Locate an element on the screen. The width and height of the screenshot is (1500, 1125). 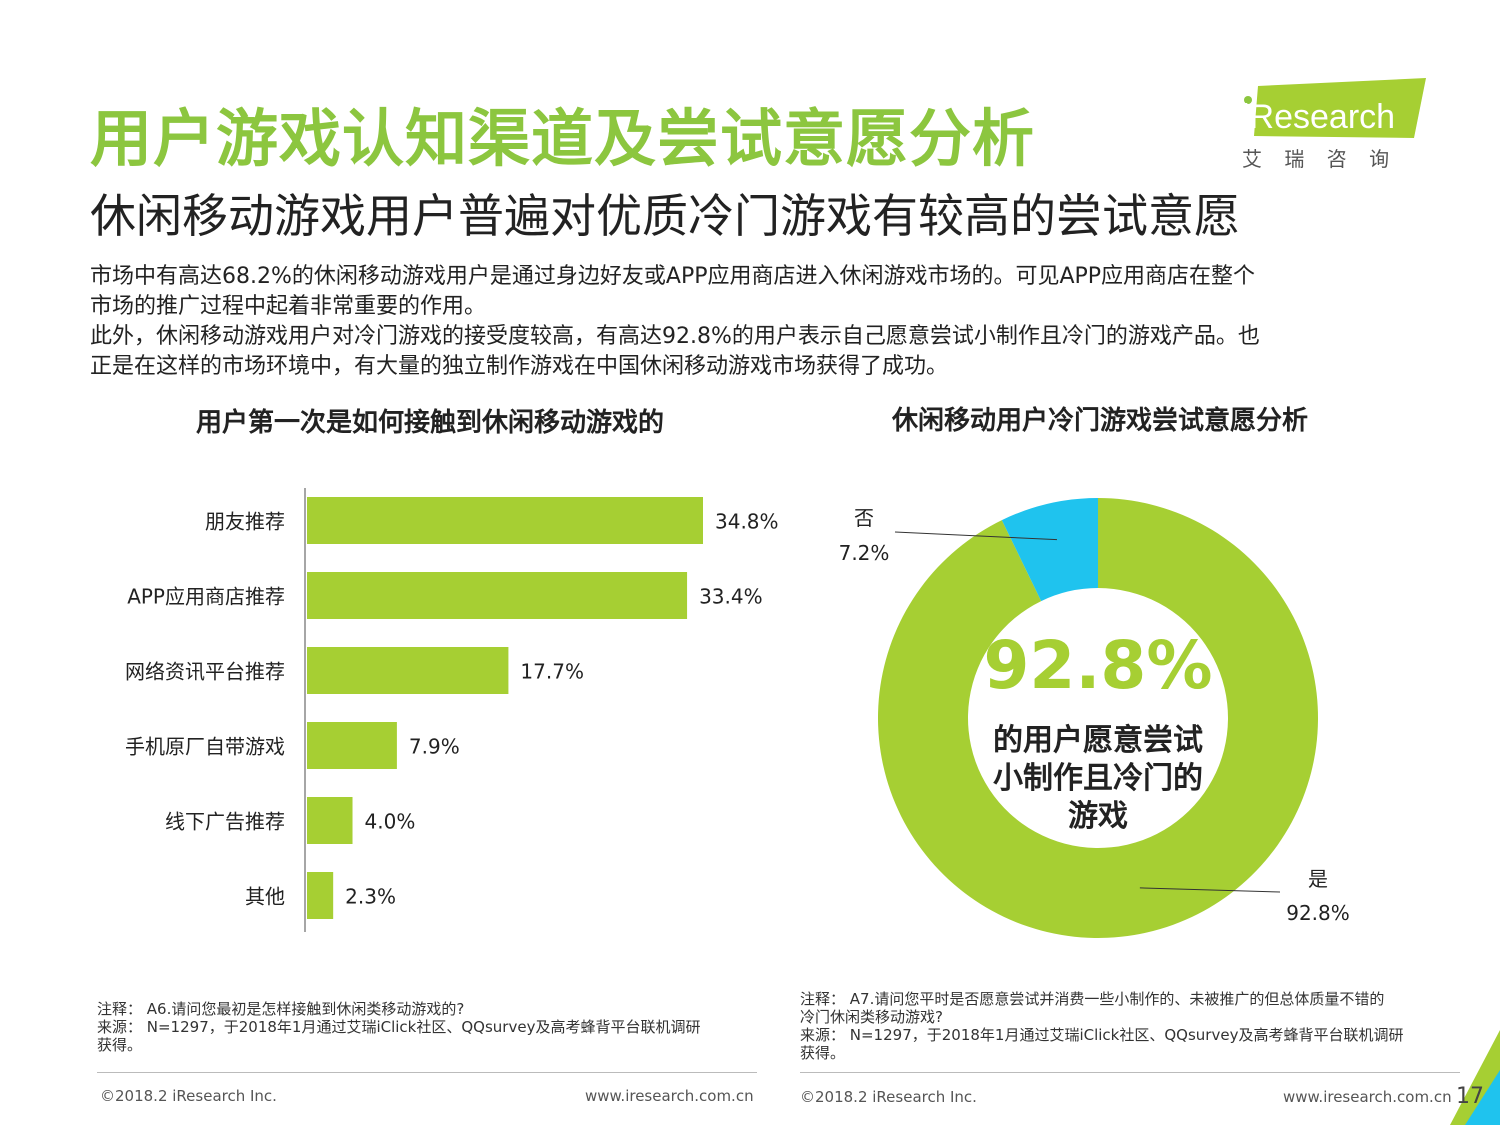
category-label: 线下广告推荐 is located at coordinates (225, 822).